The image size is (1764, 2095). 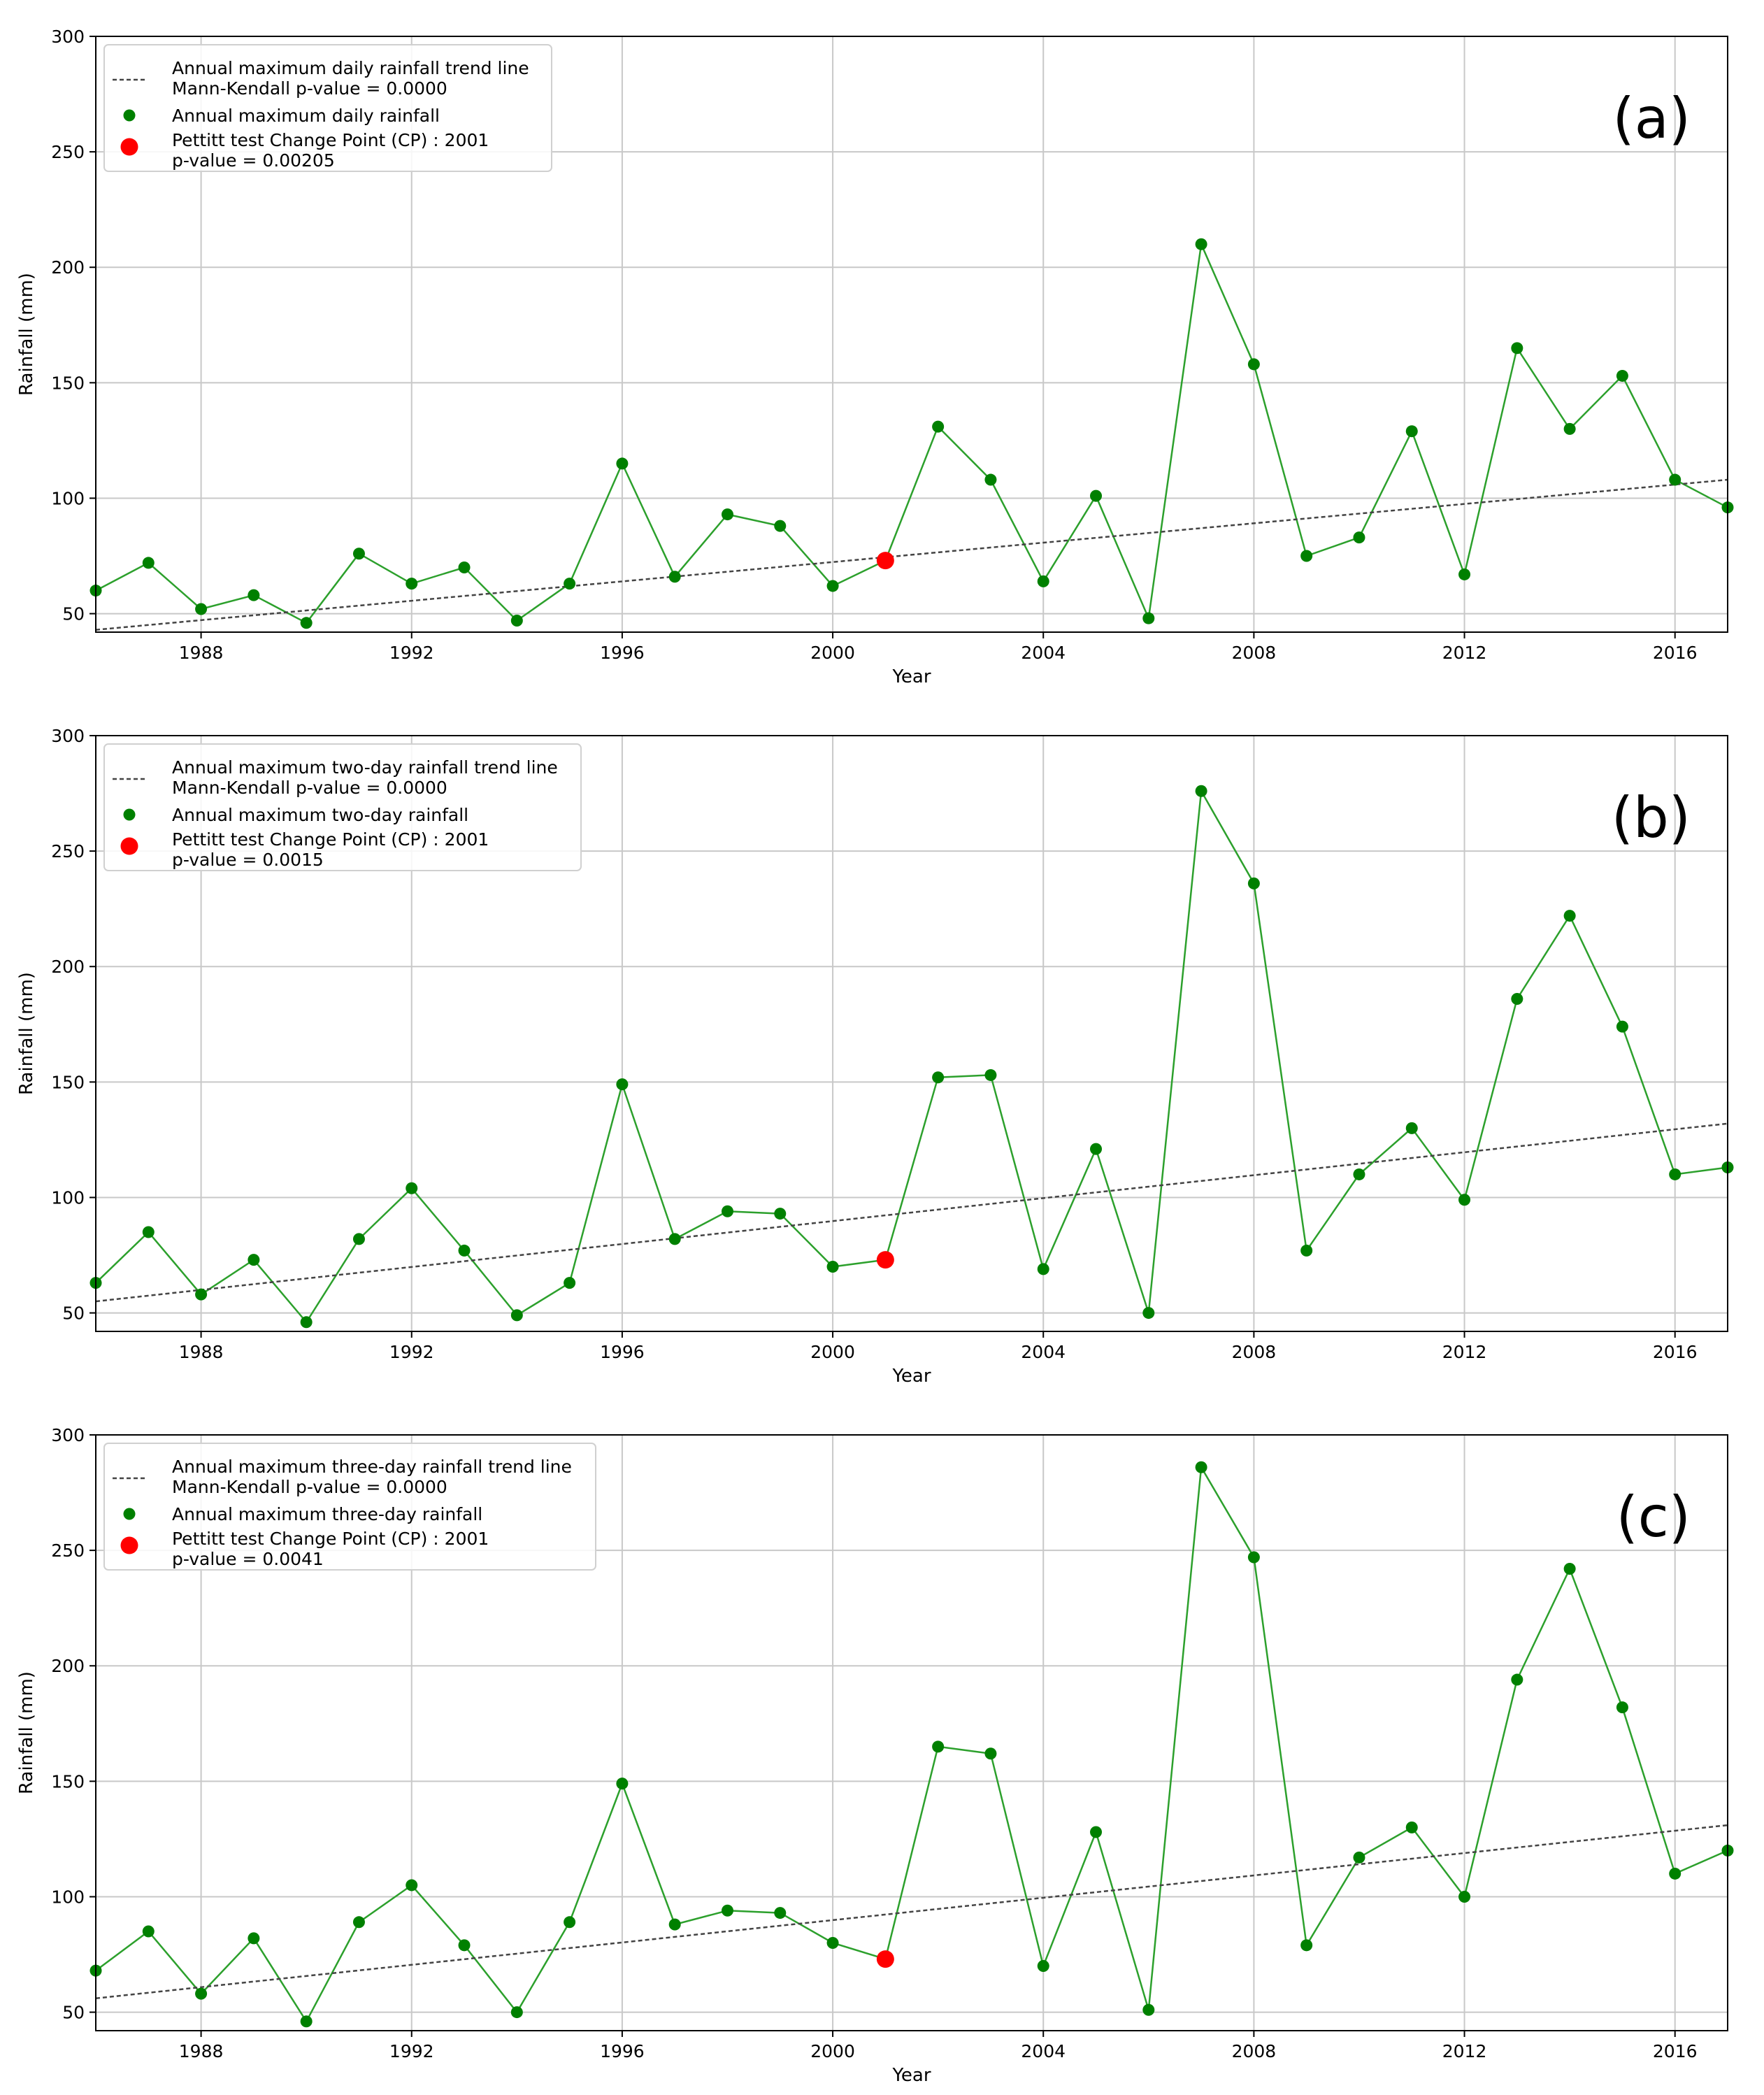 I want to click on panel-label: (a), so click(x=1652, y=118).